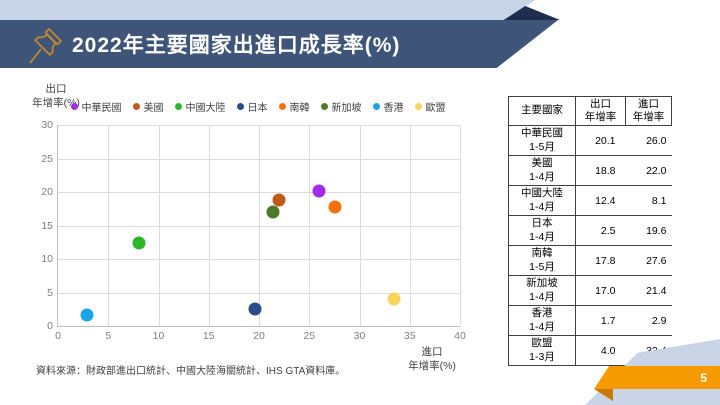  What do you see at coordinates (205, 108) in the screenshot?
I see `legend-label: 中國大陸` at bounding box center [205, 108].